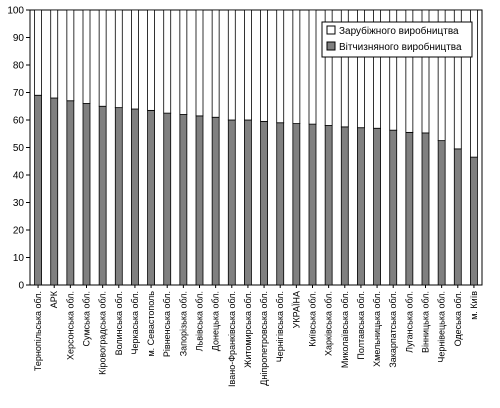  I want to click on x-category-label: Херсонська обл., so click(70, 325).